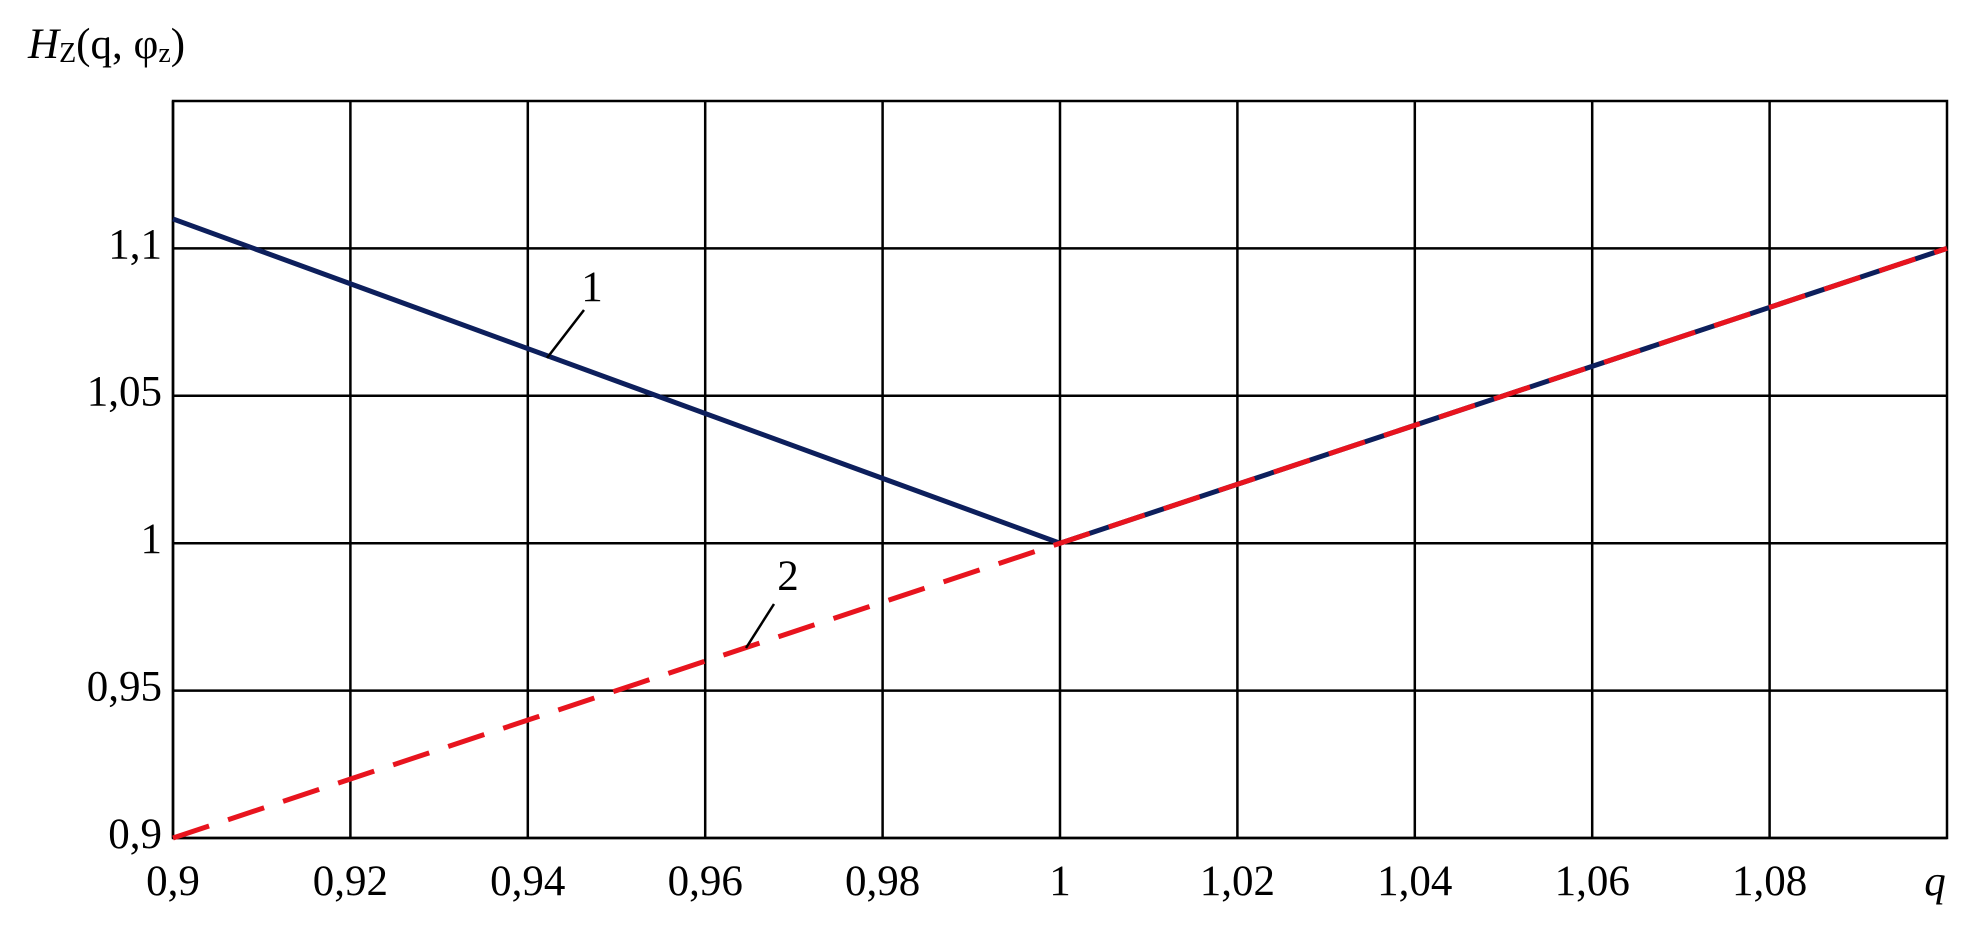  What do you see at coordinates (117, 44) in the screenshot?
I see `y-label-part: (q, φ` at bounding box center [117, 44].